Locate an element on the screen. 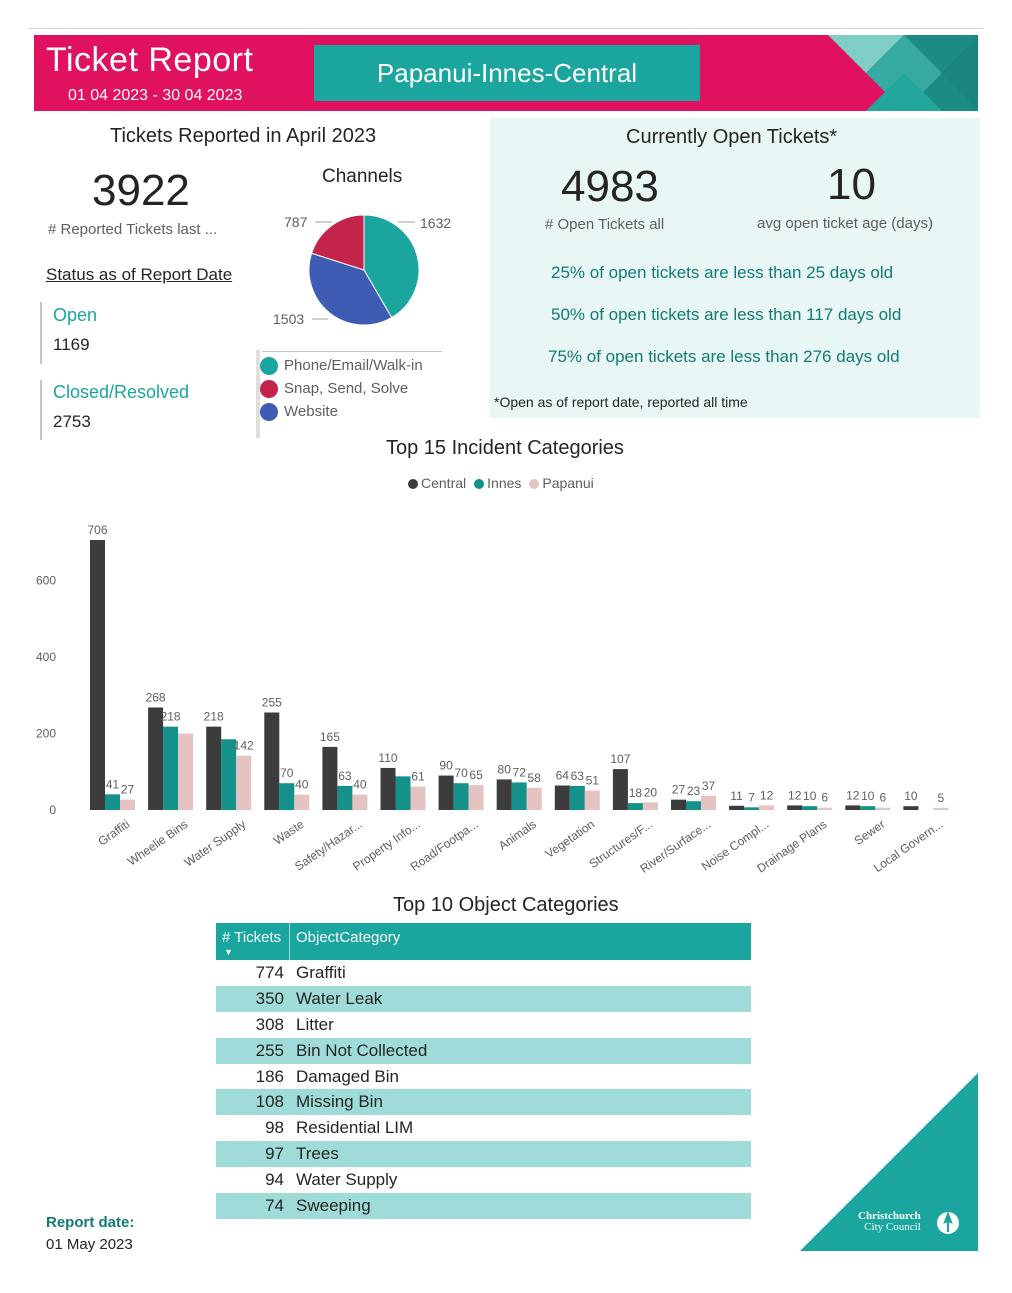 The image size is (1012, 1293). cell-category: Litter is located at coordinates (315, 1024).